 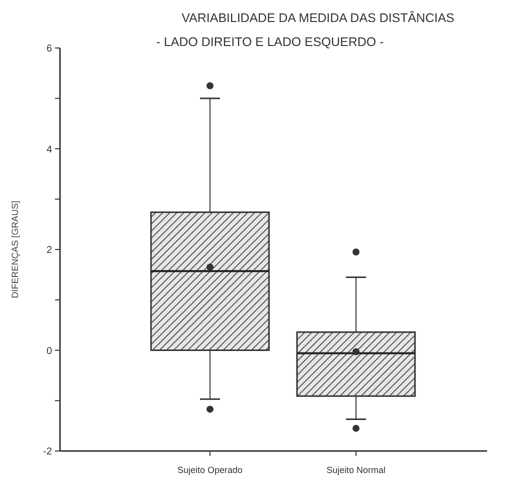 I want to click on y-tick-label: -2, so click(x=47, y=452).